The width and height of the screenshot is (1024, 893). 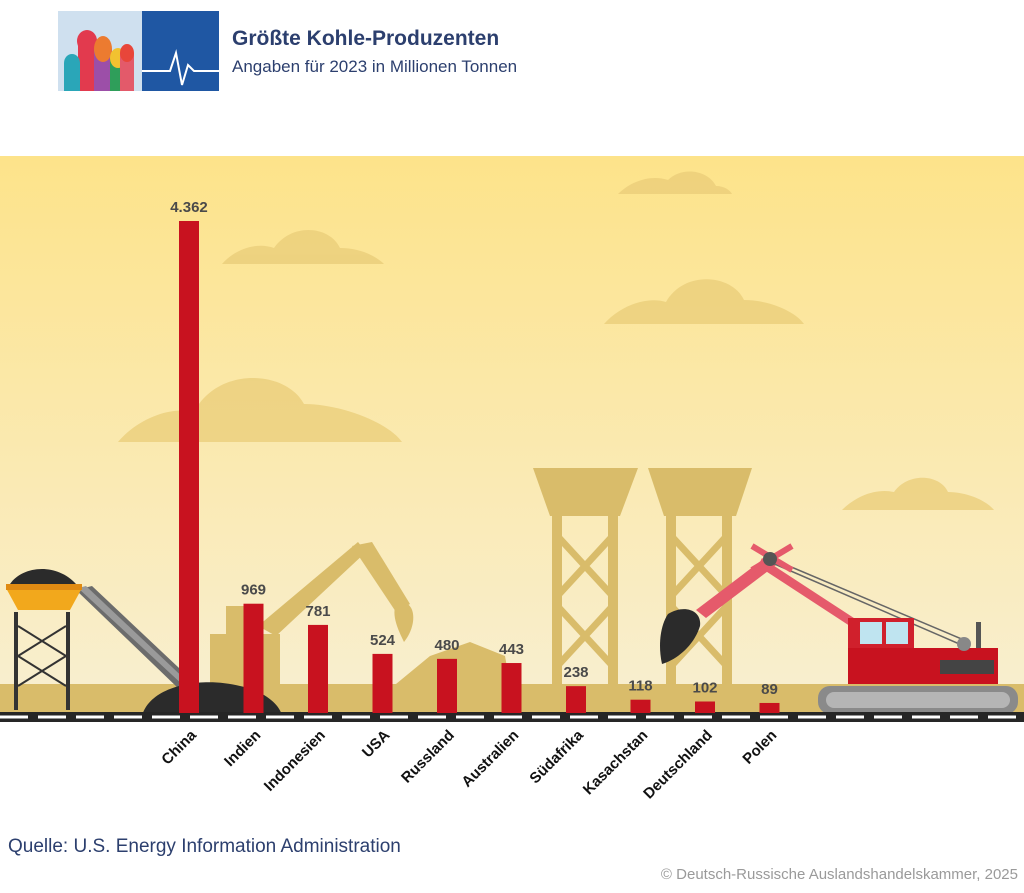 What do you see at coordinates (138, 51) in the screenshot?
I see `logo-icon` at bounding box center [138, 51].